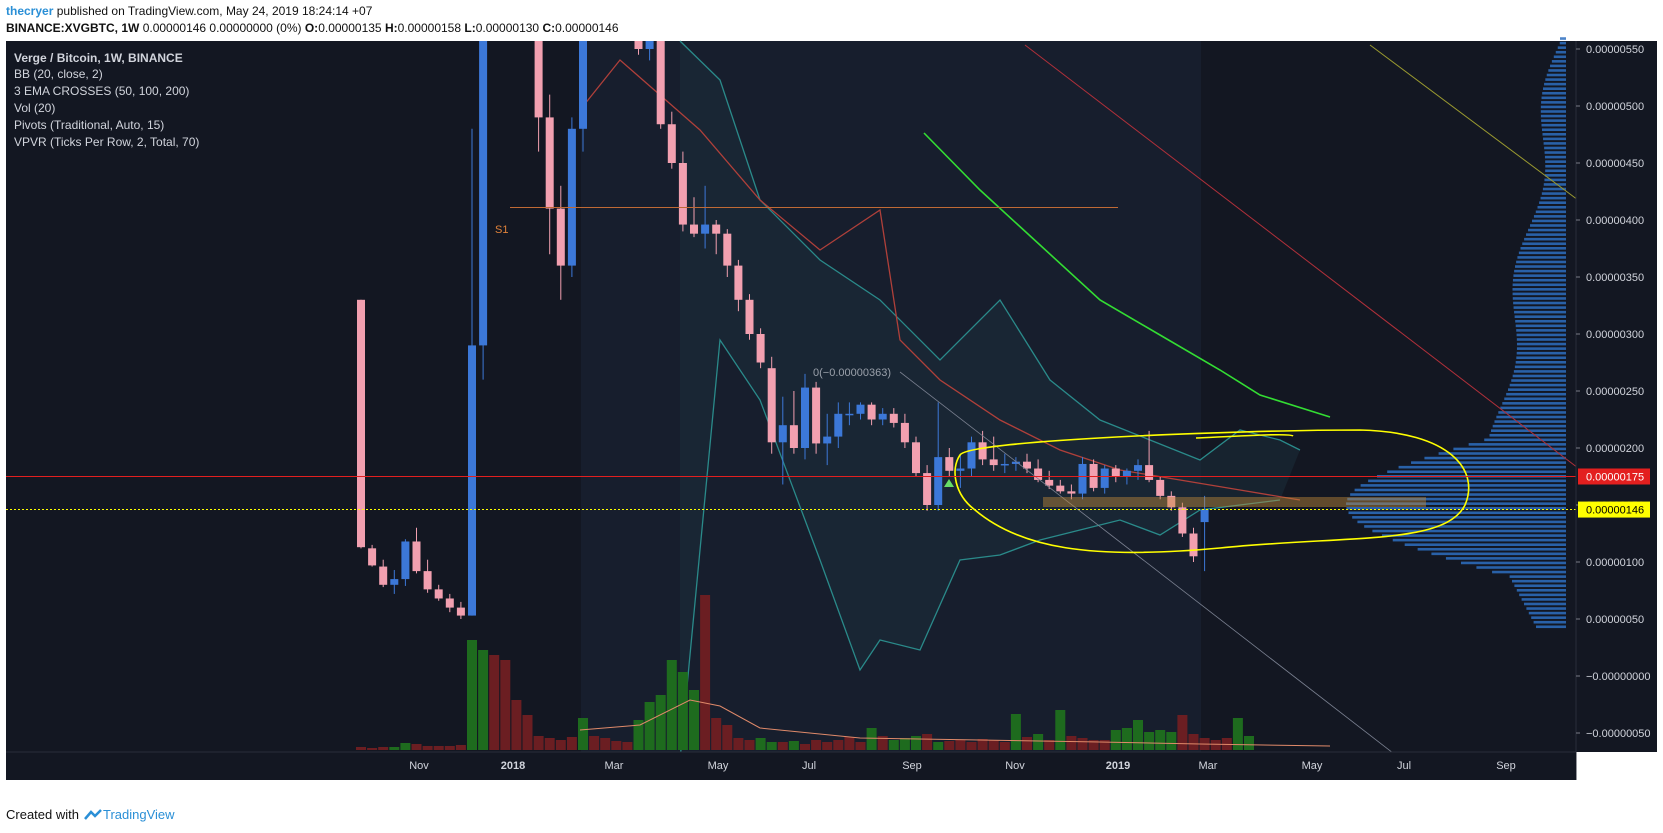  I want to click on y-tick-label: 0.00000450, so click(1615, 164).